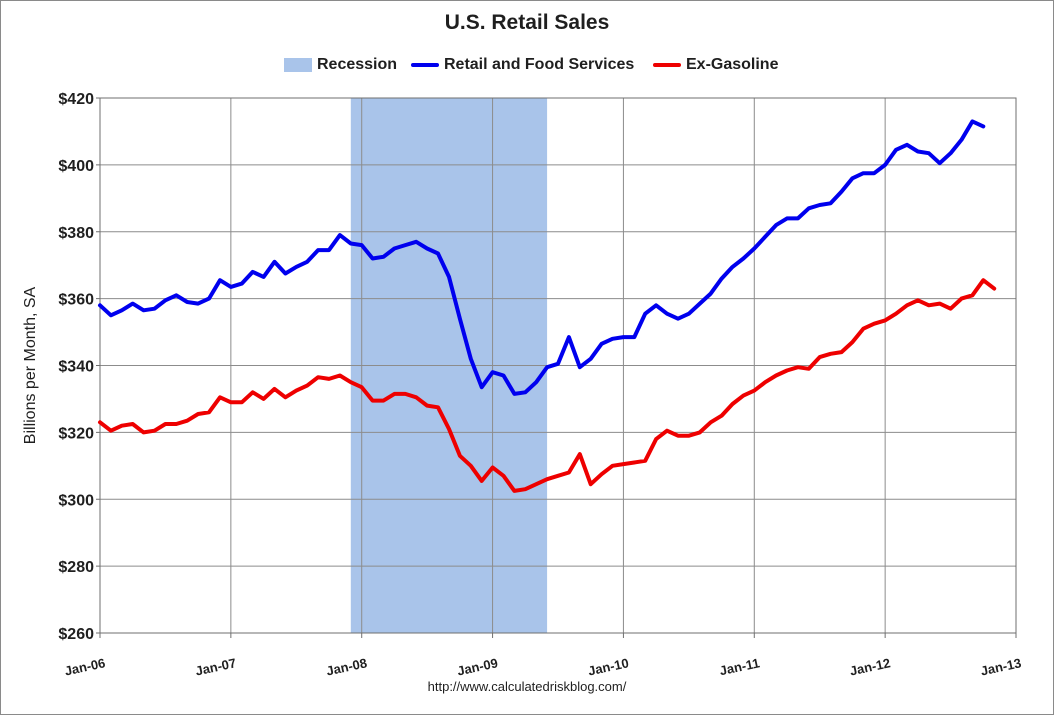  I want to click on y-tick-label: $360, so click(76, 300).